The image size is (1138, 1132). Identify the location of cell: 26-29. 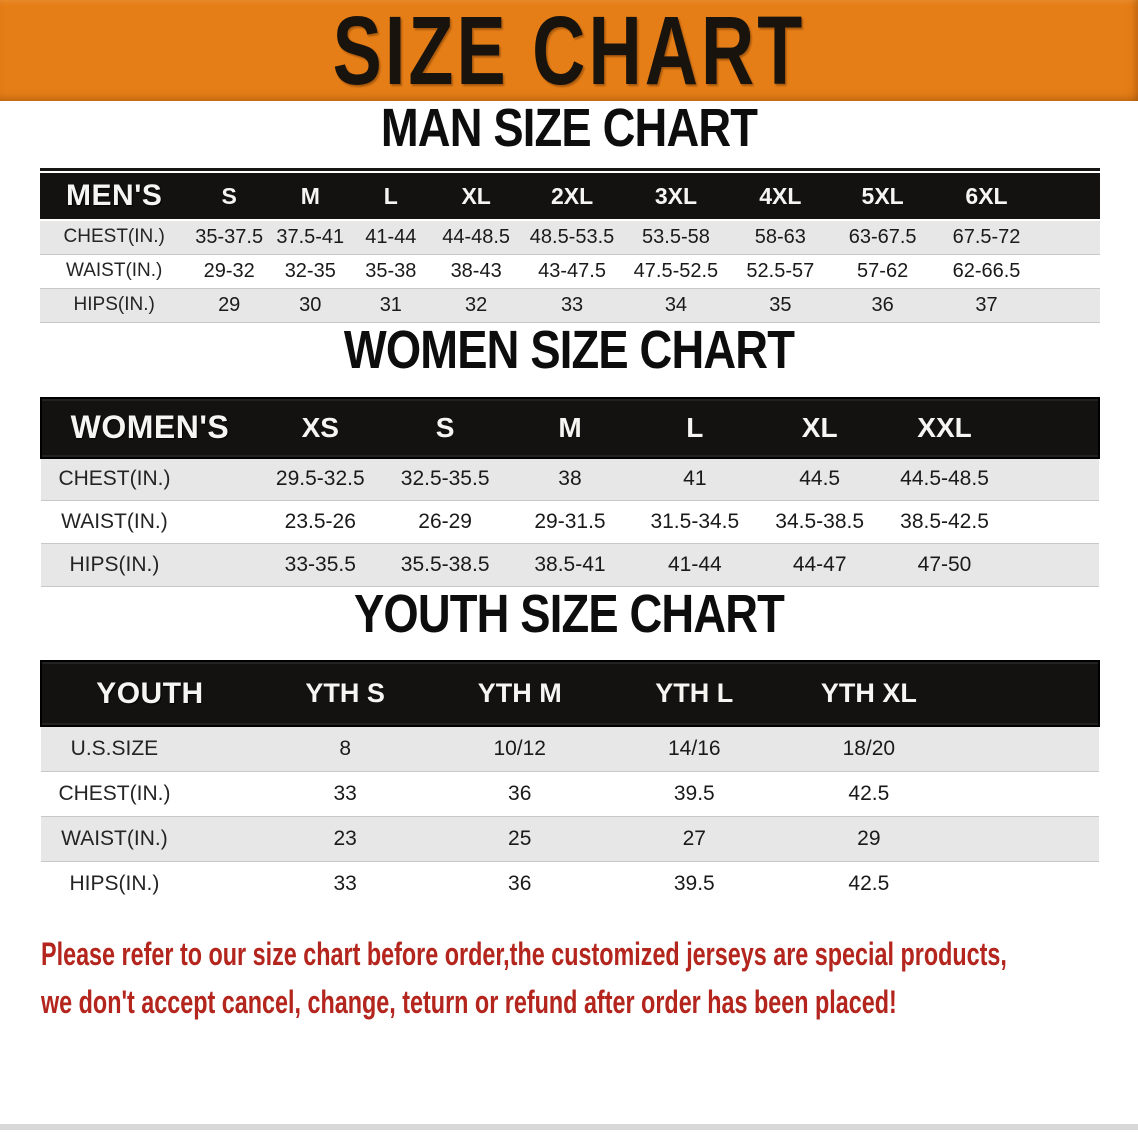
(445, 521).